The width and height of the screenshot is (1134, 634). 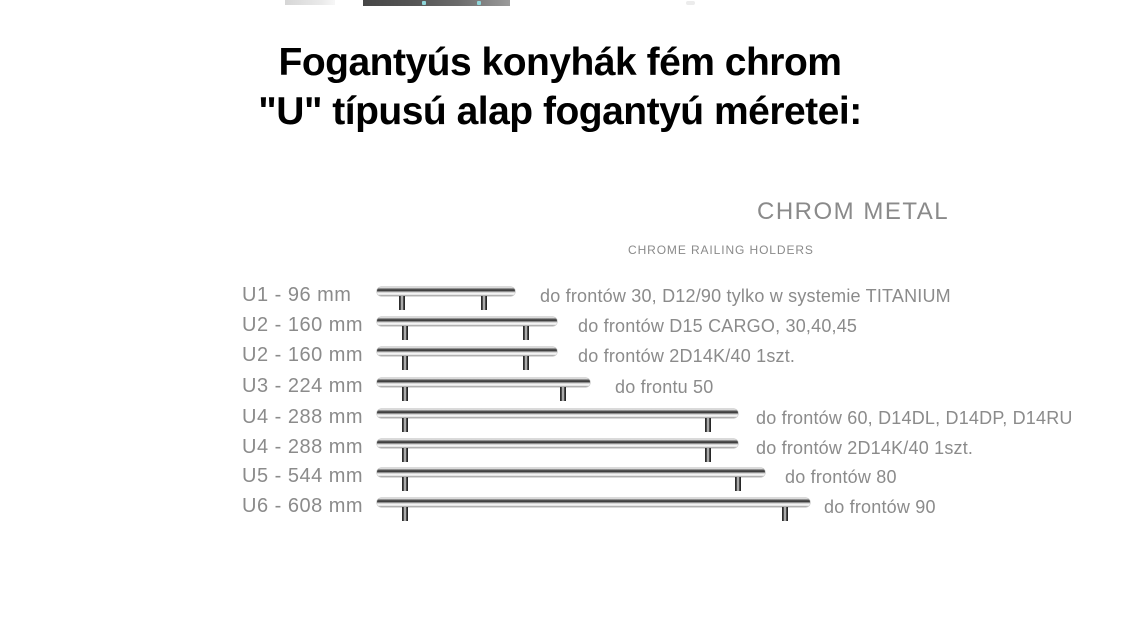 I want to click on handle-size-label: U3 - 224 mm, so click(x=303, y=386).